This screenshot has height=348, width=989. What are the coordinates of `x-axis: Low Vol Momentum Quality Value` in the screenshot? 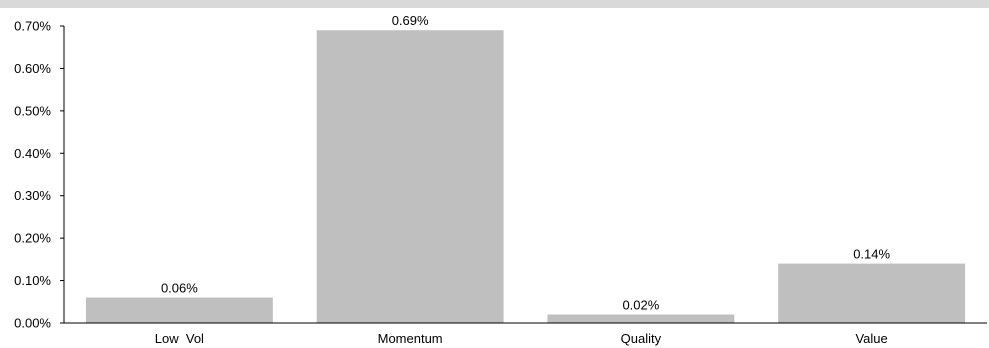 It's located at (525, 334).